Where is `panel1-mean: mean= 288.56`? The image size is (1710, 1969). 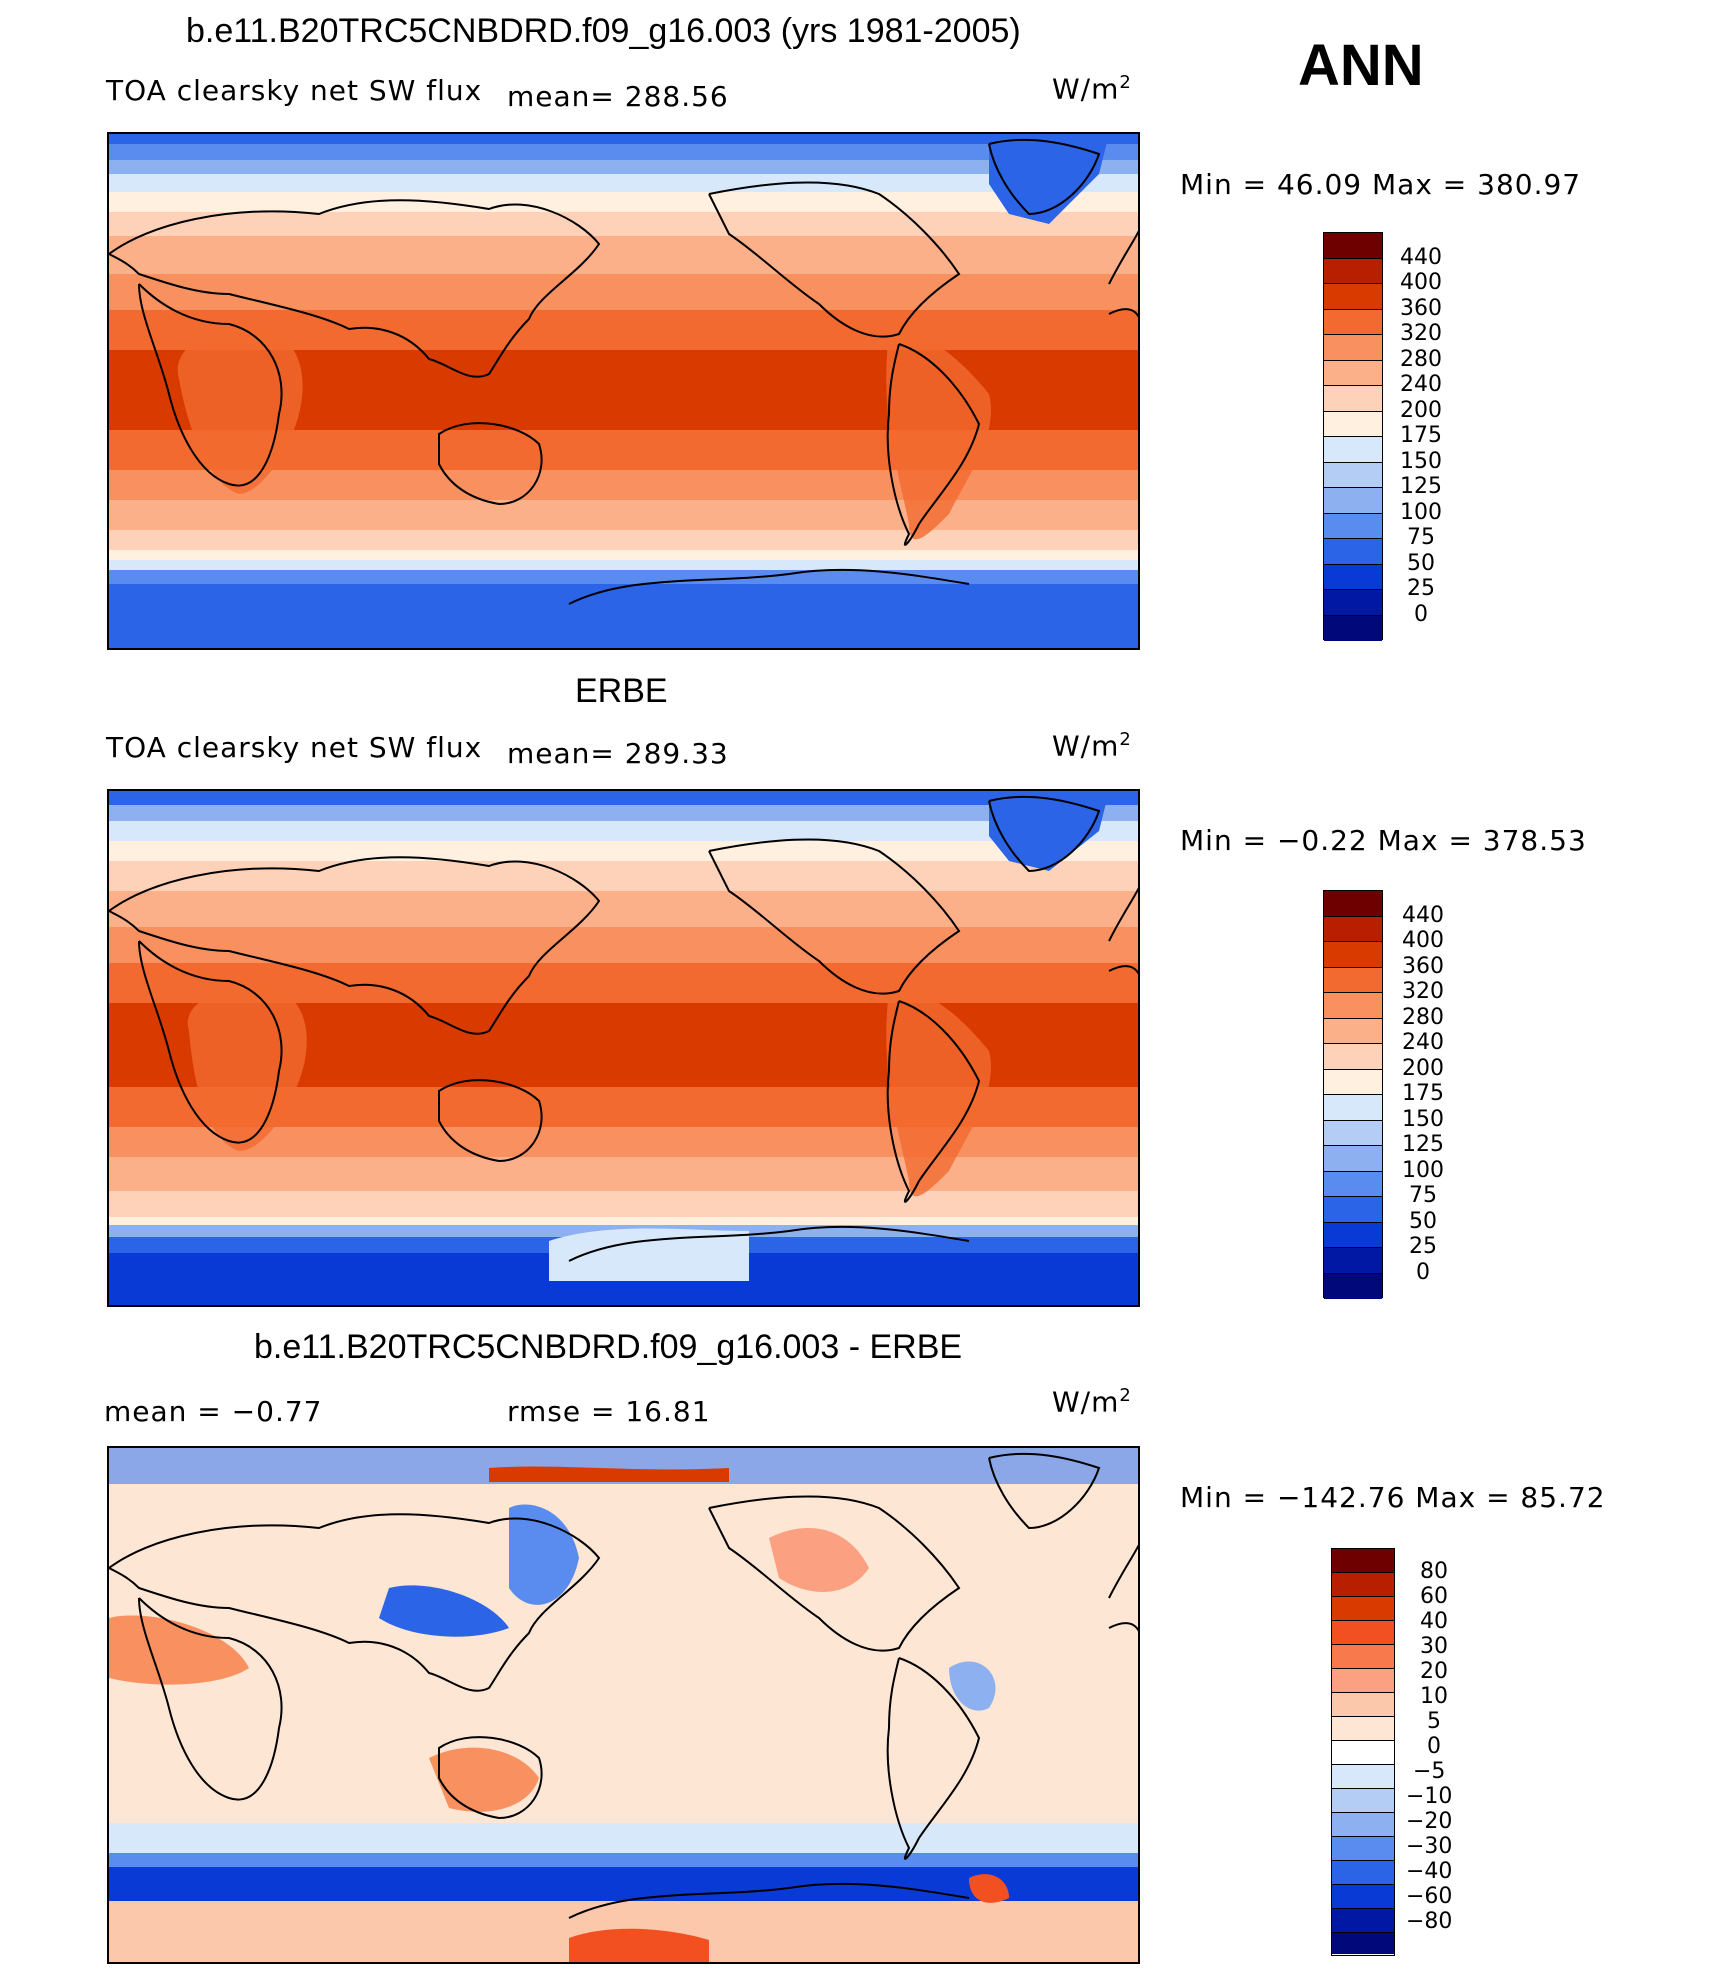
panel1-mean: mean= 288.56 is located at coordinates (618, 96).